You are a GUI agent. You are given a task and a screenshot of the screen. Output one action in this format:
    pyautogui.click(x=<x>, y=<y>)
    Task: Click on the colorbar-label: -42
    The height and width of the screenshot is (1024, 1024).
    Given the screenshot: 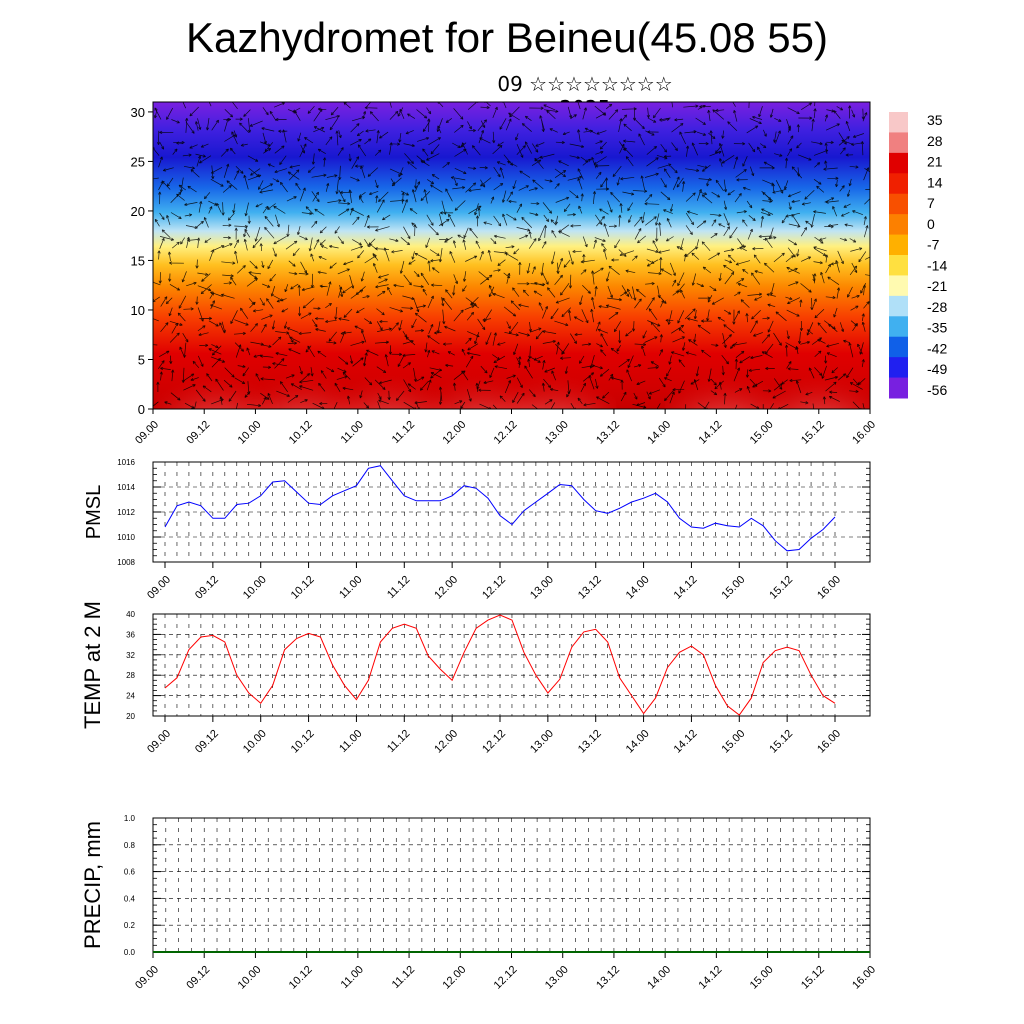 What is the action you would take?
    pyautogui.click(x=937, y=348)
    